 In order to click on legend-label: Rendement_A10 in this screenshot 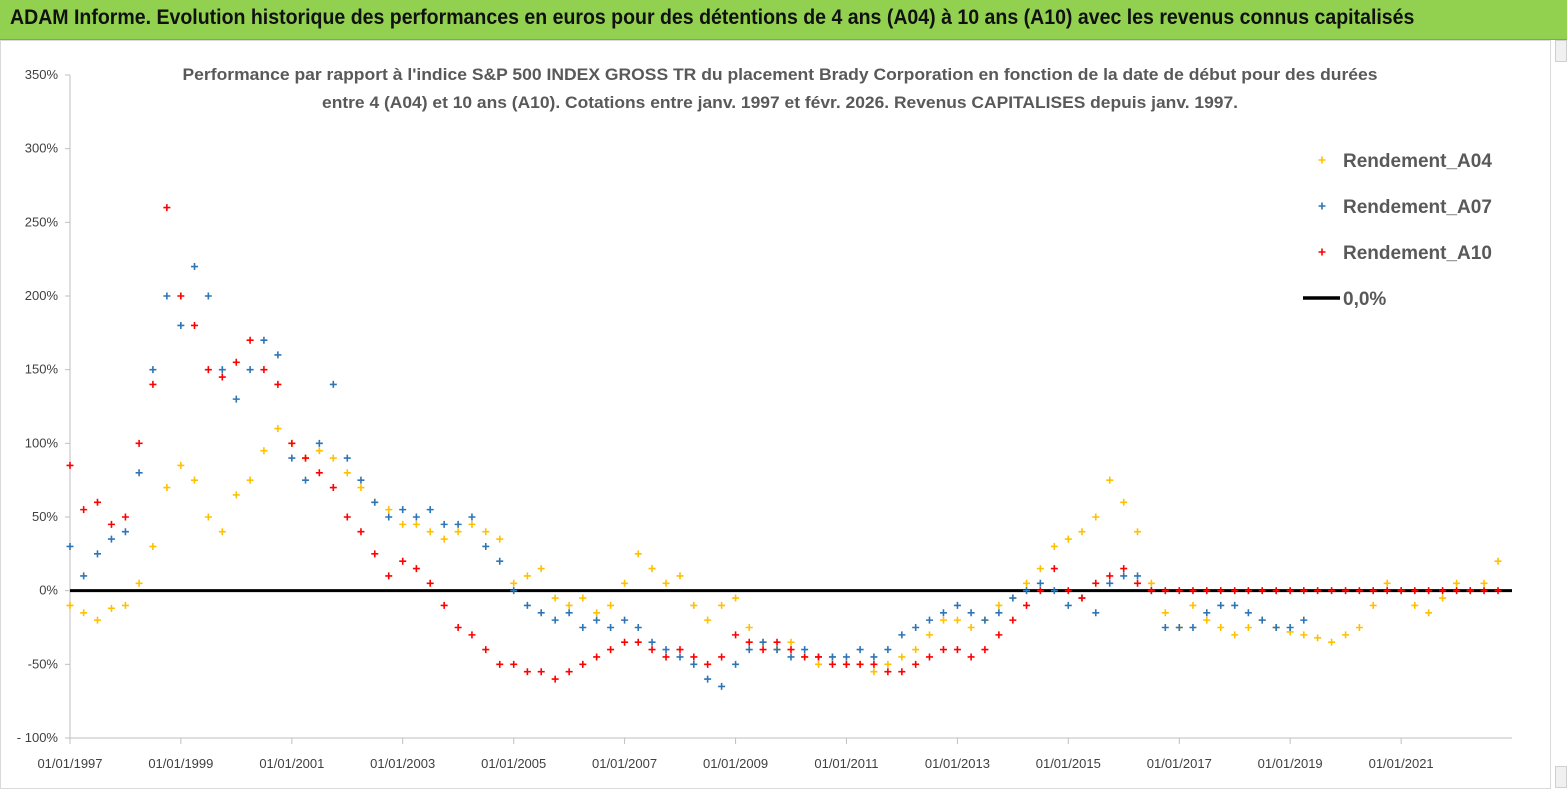, I will do `click(1417, 253)`.